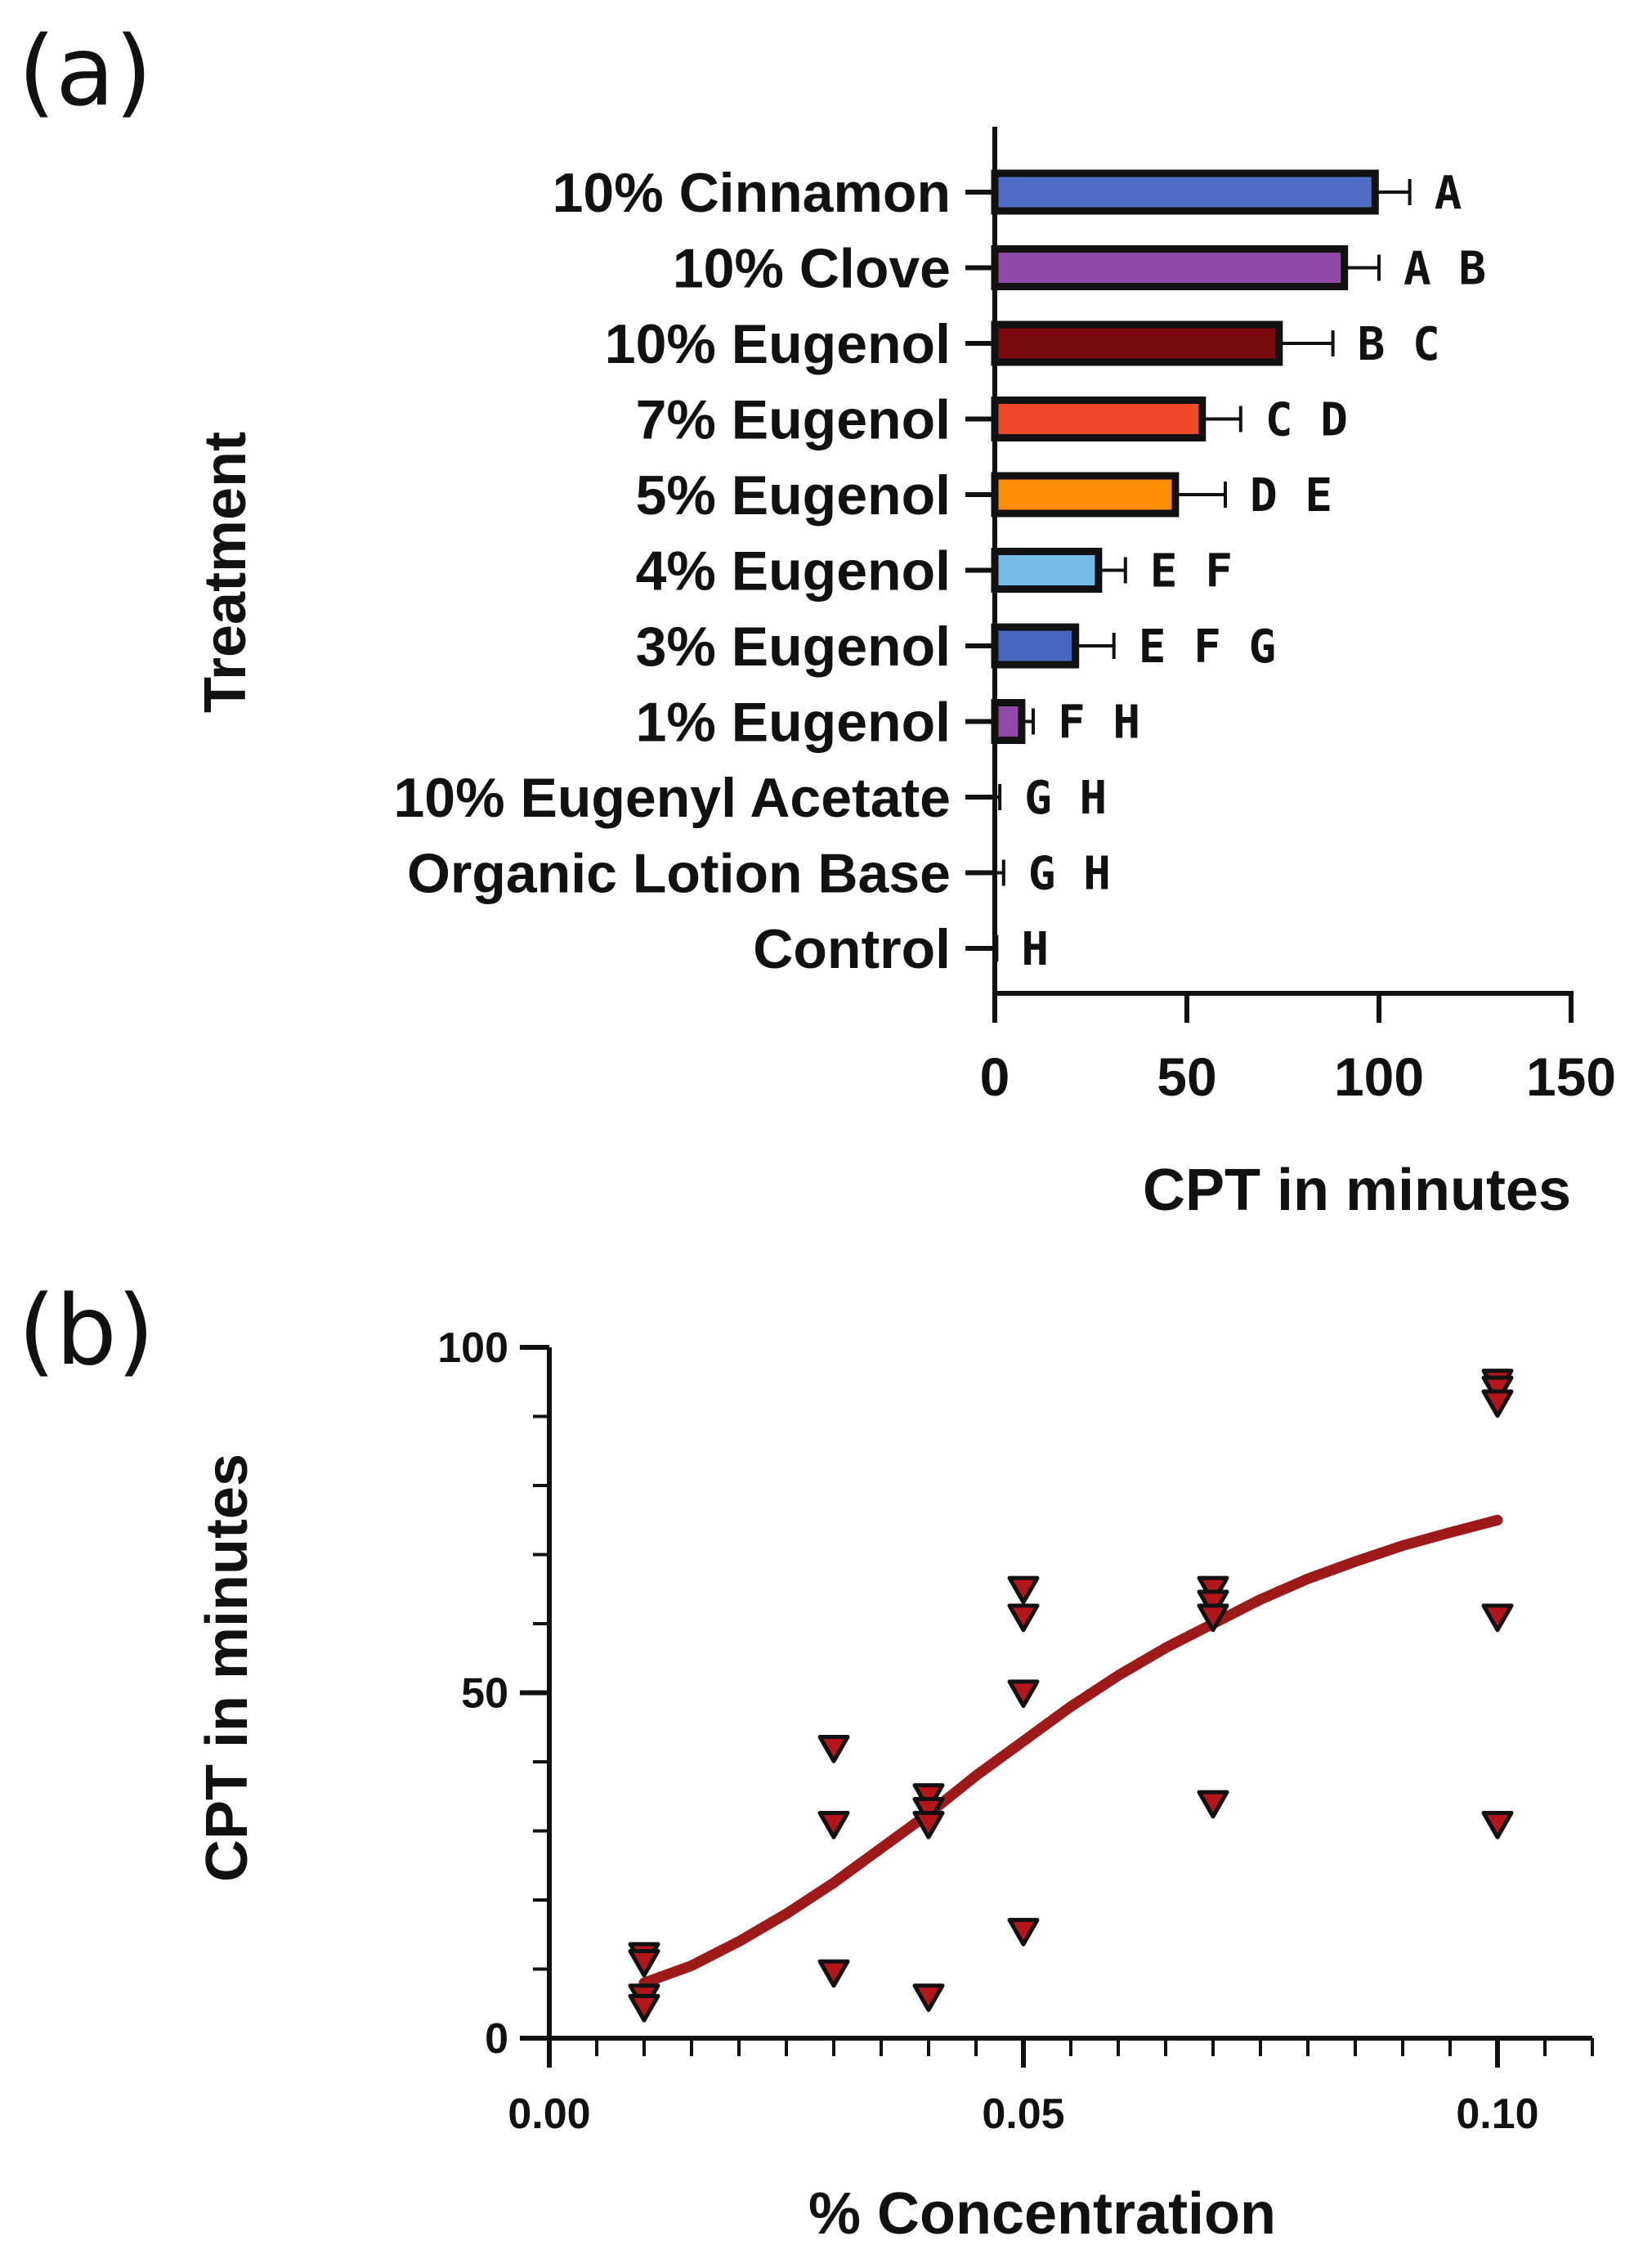  Describe the element at coordinates (1191, 571) in the screenshot. I see `significance-label: E F` at that location.